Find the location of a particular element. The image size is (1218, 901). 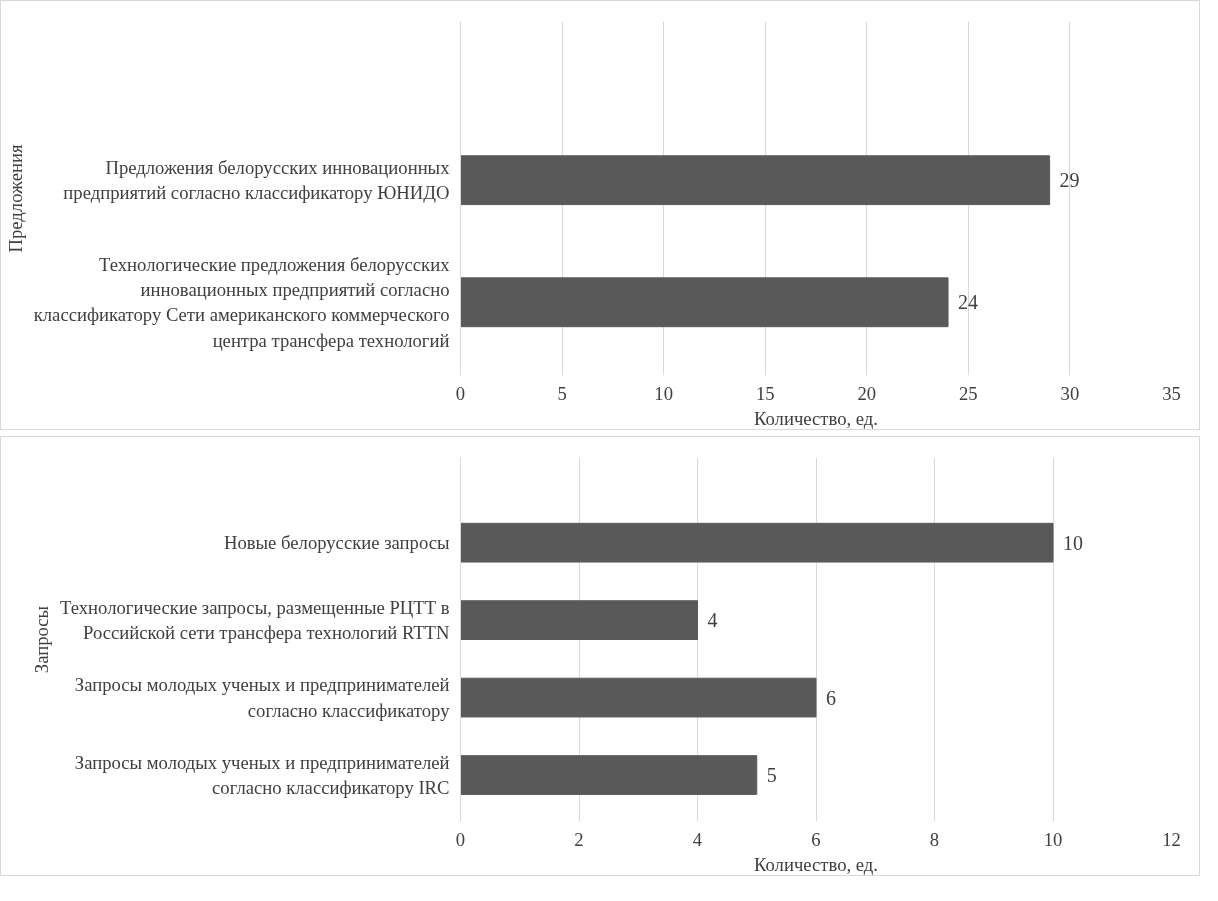

x-tick-label: 4 is located at coordinates (697, 839).